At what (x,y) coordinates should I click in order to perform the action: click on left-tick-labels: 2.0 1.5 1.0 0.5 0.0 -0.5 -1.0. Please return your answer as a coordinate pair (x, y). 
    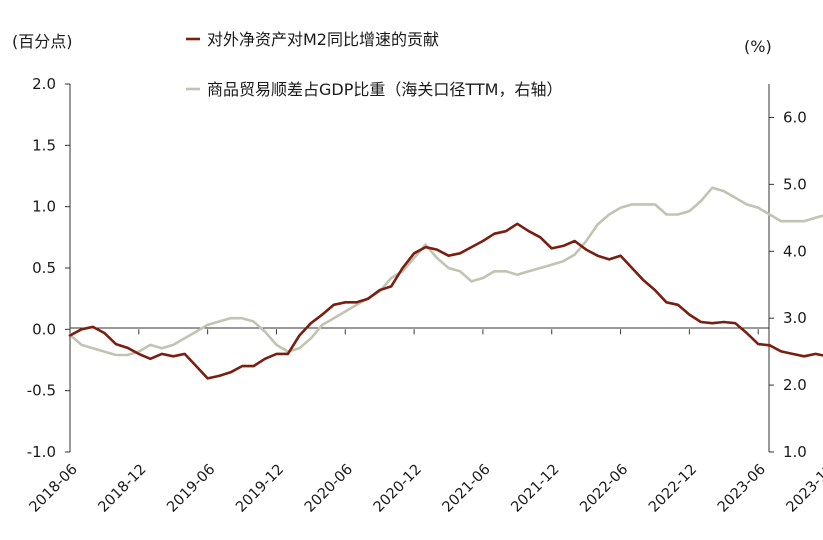
    Looking at the image, I should click on (48, 268).